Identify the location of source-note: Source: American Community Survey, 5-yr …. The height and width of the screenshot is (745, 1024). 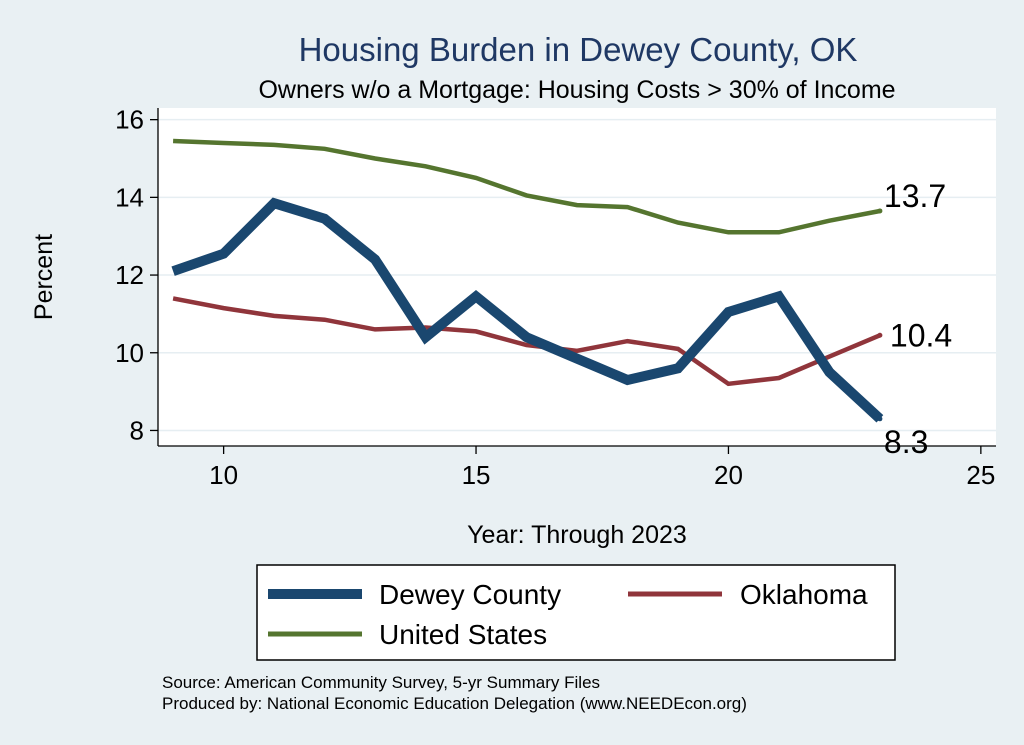
(381, 682).